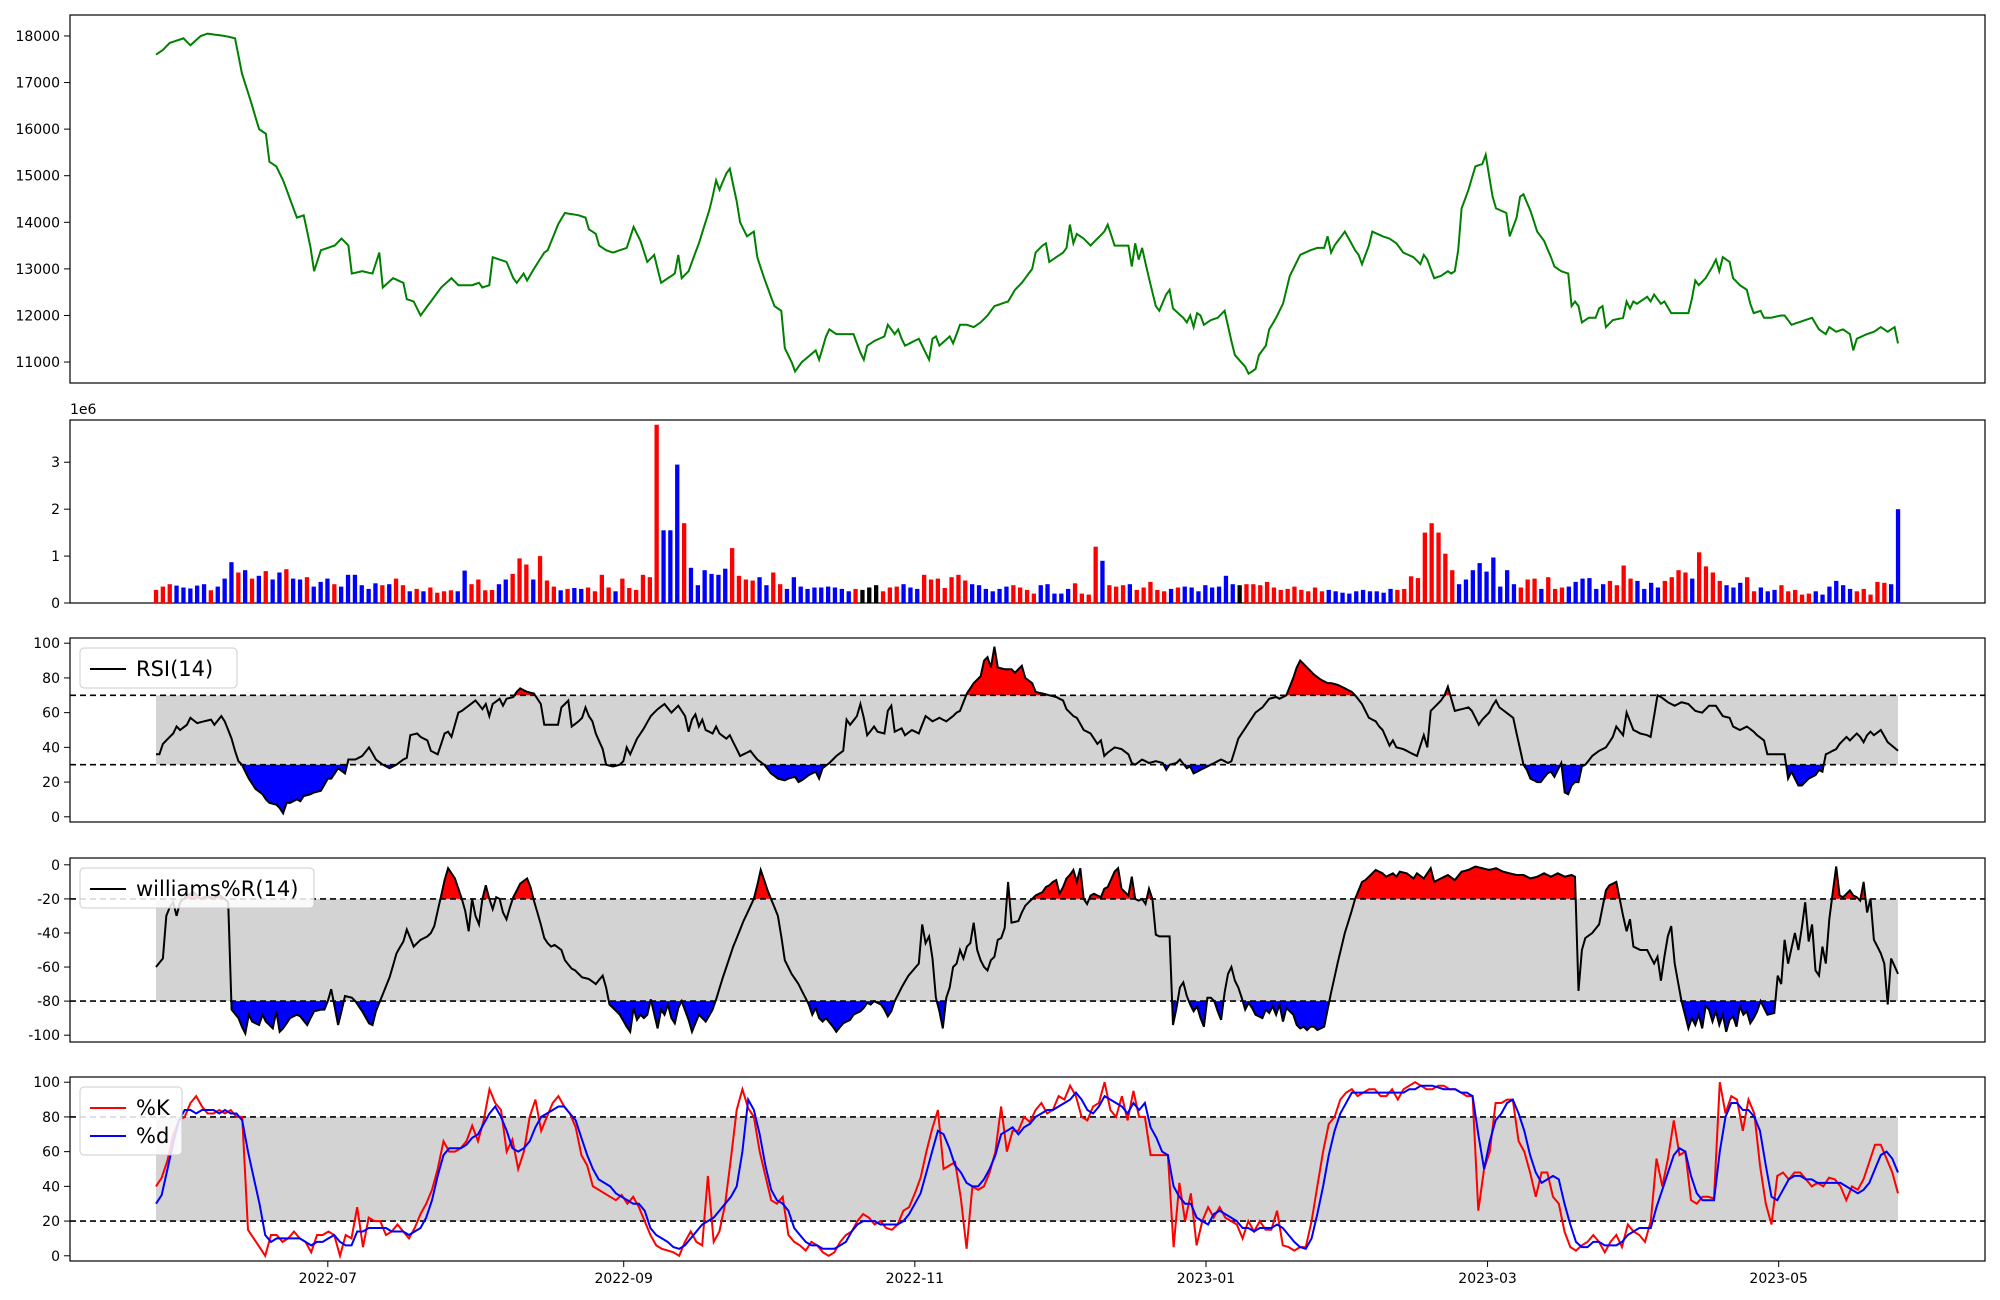  I want to click on stochastic-legend: %K %d, so click(131, 1121).